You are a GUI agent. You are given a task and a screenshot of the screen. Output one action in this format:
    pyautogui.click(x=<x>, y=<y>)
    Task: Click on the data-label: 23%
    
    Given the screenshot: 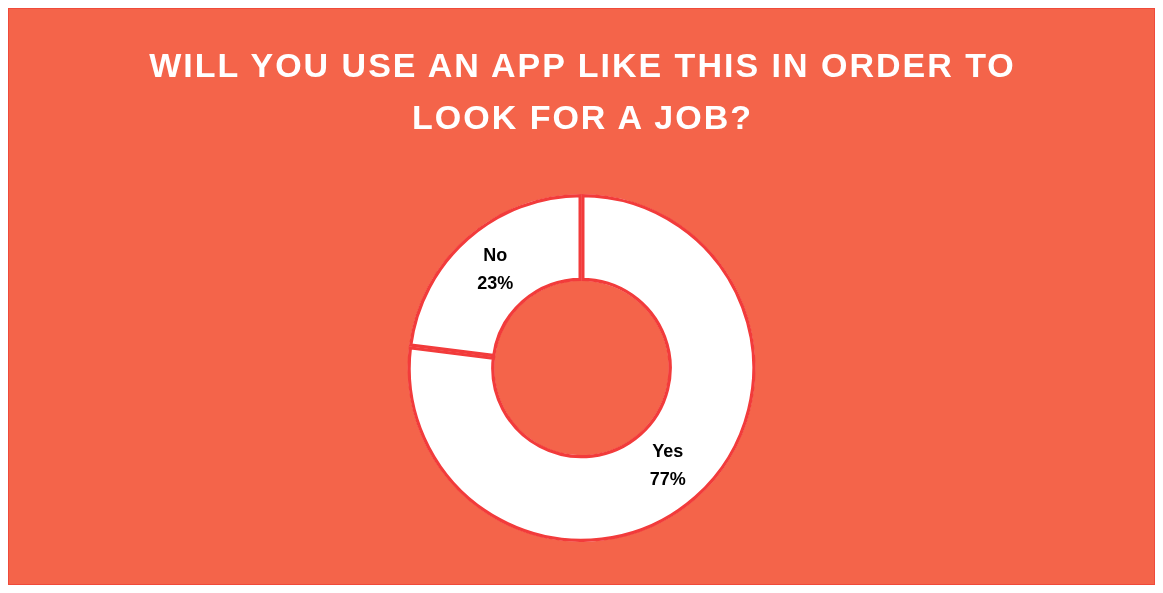 What is the action you would take?
    pyautogui.click(x=495, y=283)
    